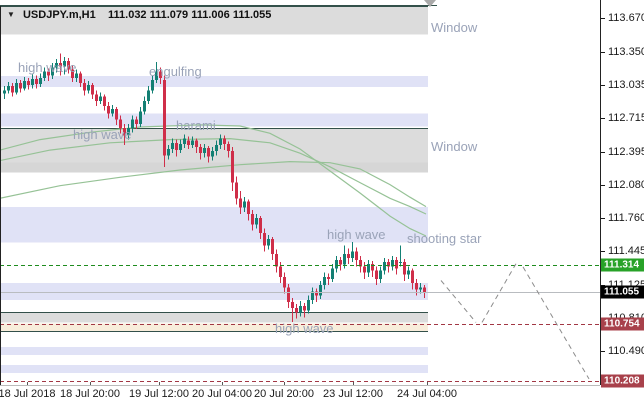 The image size is (644, 406). What do you see at coordinates (430, 3) in the screenshot?
I see `chart-shift-marker` at bounding box center [430, 3].